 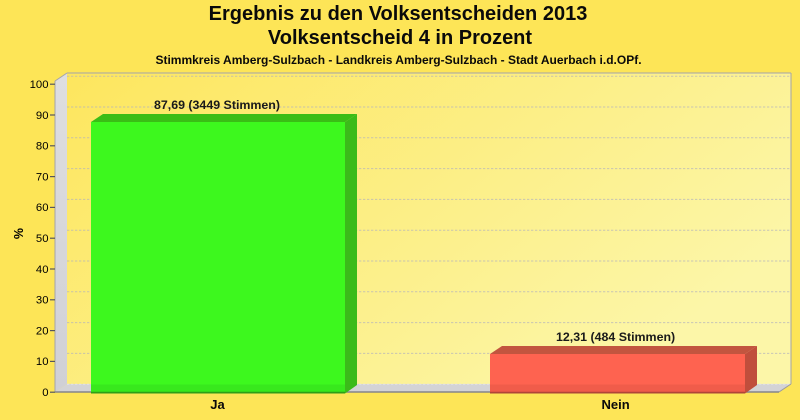 I want to click on svg-text: 20, so click(x=42, y=331).